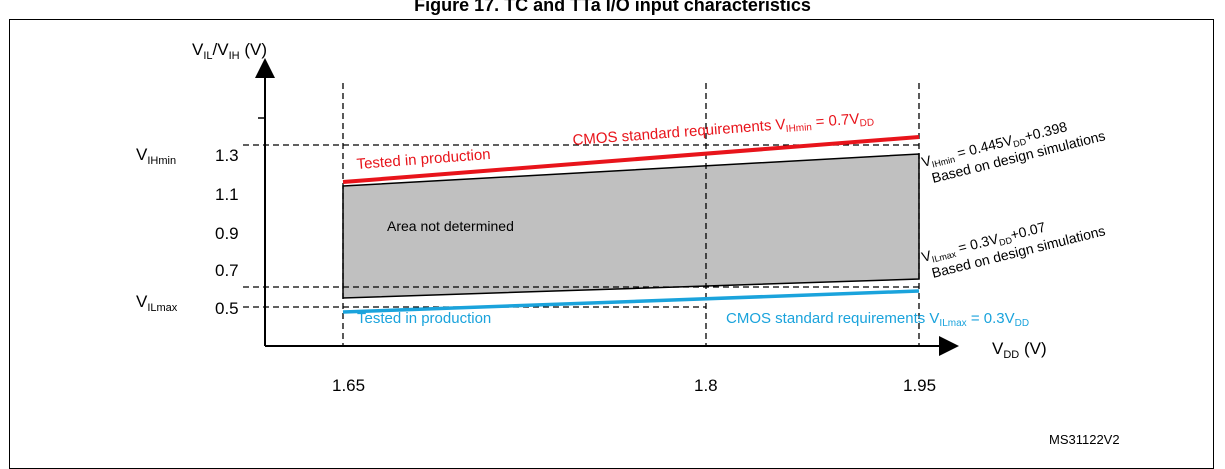 The image size is (1225, 469). I want to click on blue-tested-in-production: Tested in production, so click(424, 318).